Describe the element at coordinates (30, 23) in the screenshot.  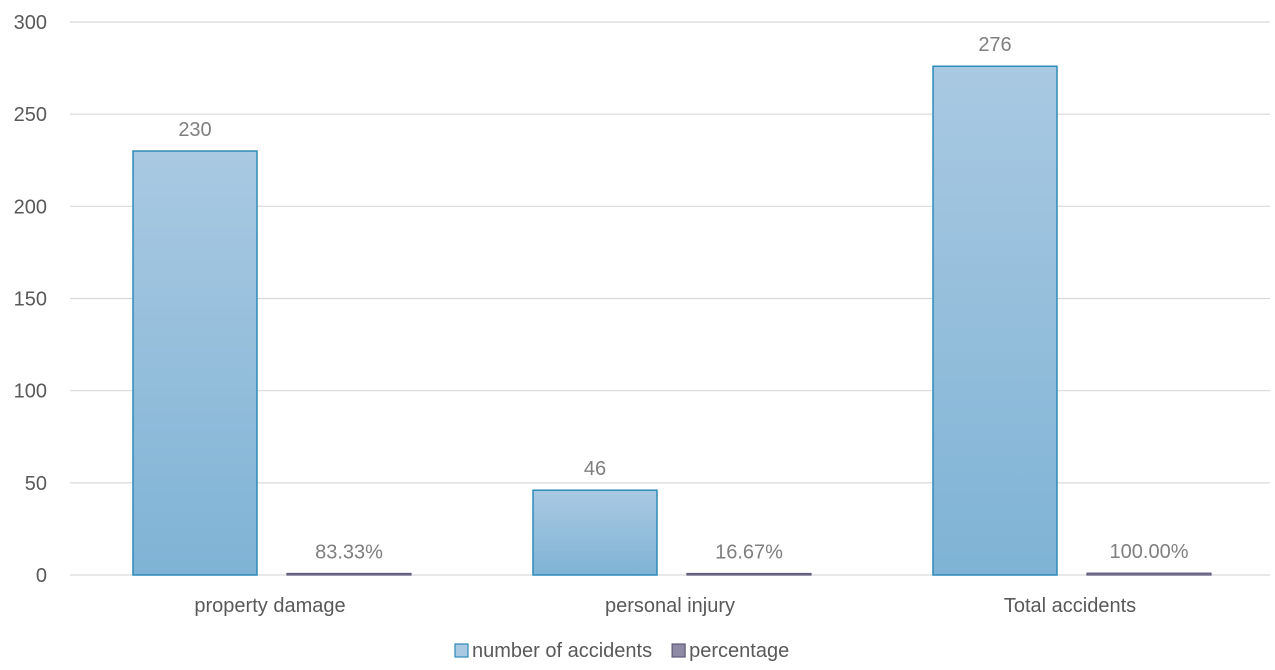
I see `y-tick-label: 300` at that location.